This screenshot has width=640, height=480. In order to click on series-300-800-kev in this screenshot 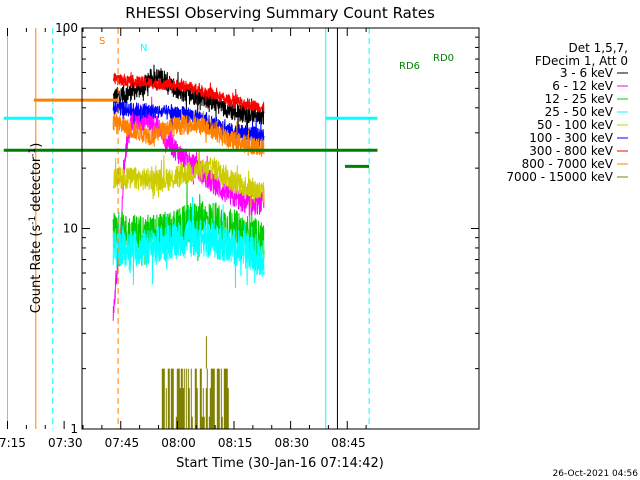, I will do `click(188, 92)`.